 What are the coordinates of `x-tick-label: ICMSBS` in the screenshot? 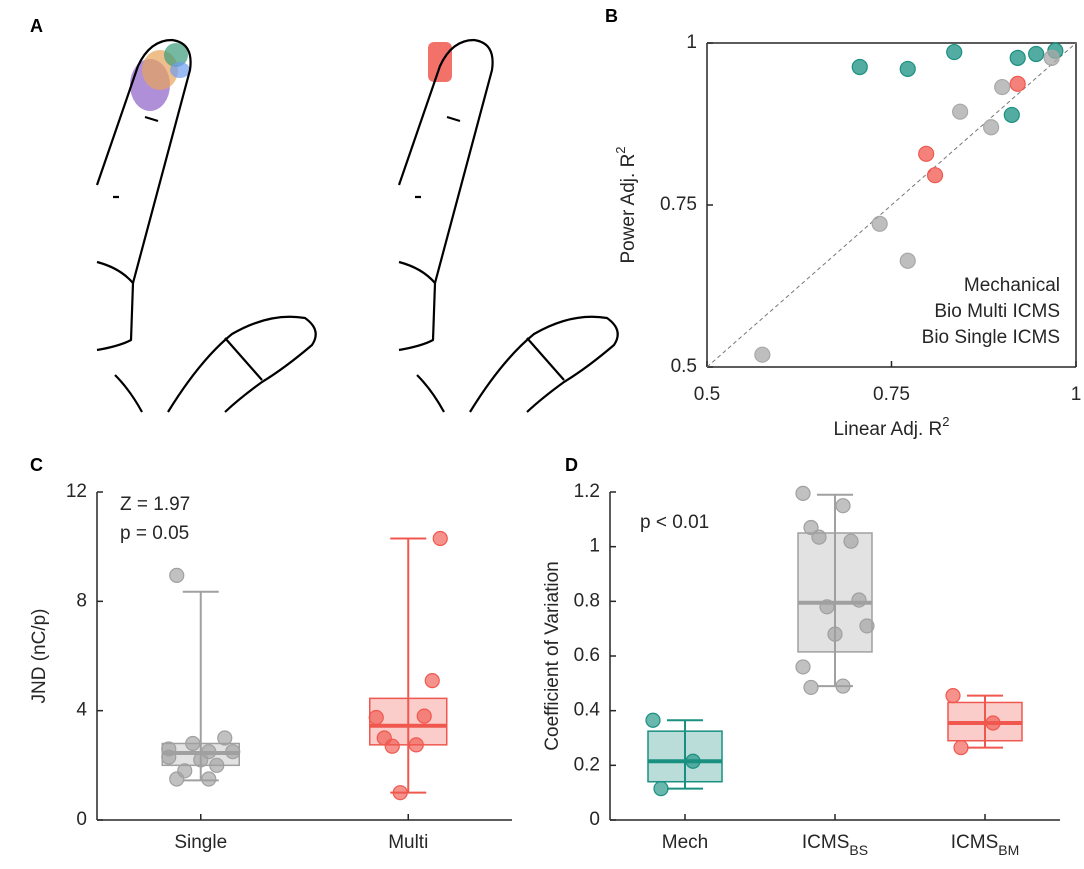 It's located at (835, 845).